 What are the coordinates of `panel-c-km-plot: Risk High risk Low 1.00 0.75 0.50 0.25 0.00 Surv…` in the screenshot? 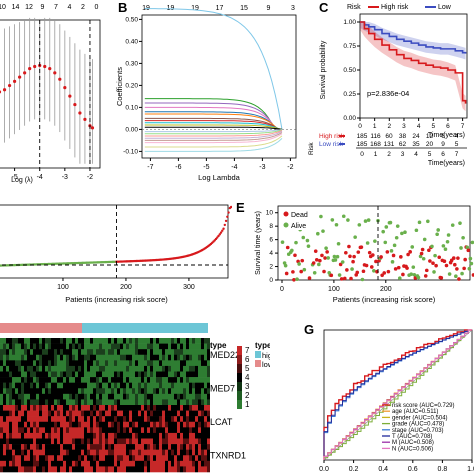 It's located at (389, 97).